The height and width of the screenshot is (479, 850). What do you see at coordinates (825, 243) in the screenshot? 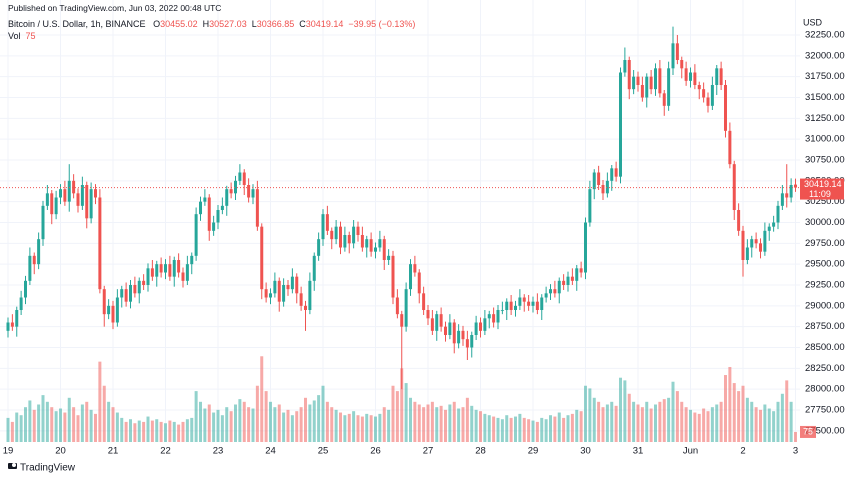
I see `y-tick-label: 29750.00` at bounding box center [825, 243].